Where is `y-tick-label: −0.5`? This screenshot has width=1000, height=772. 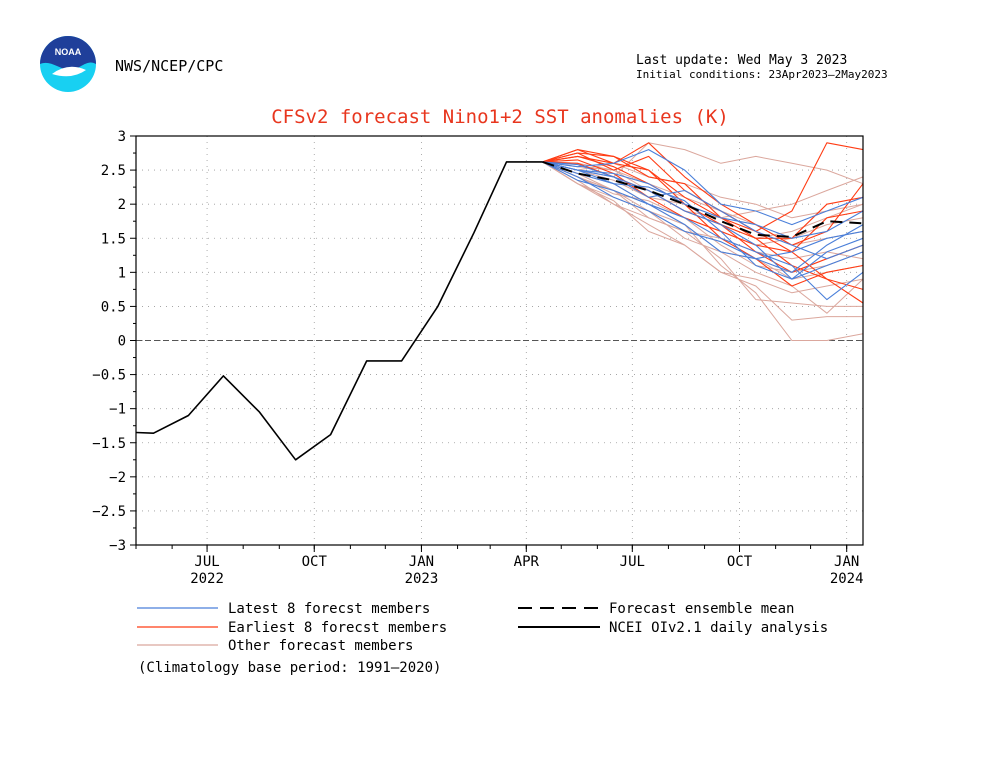
y-tick-label: −0.5 is located at coordinates (109, 376).